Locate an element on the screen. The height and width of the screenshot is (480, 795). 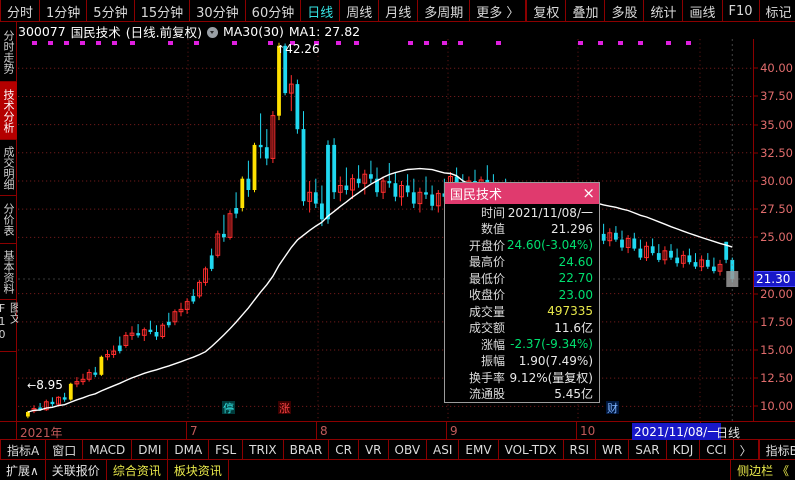
status-item-3: 板块资讯 is located at coordinates (198, 470).